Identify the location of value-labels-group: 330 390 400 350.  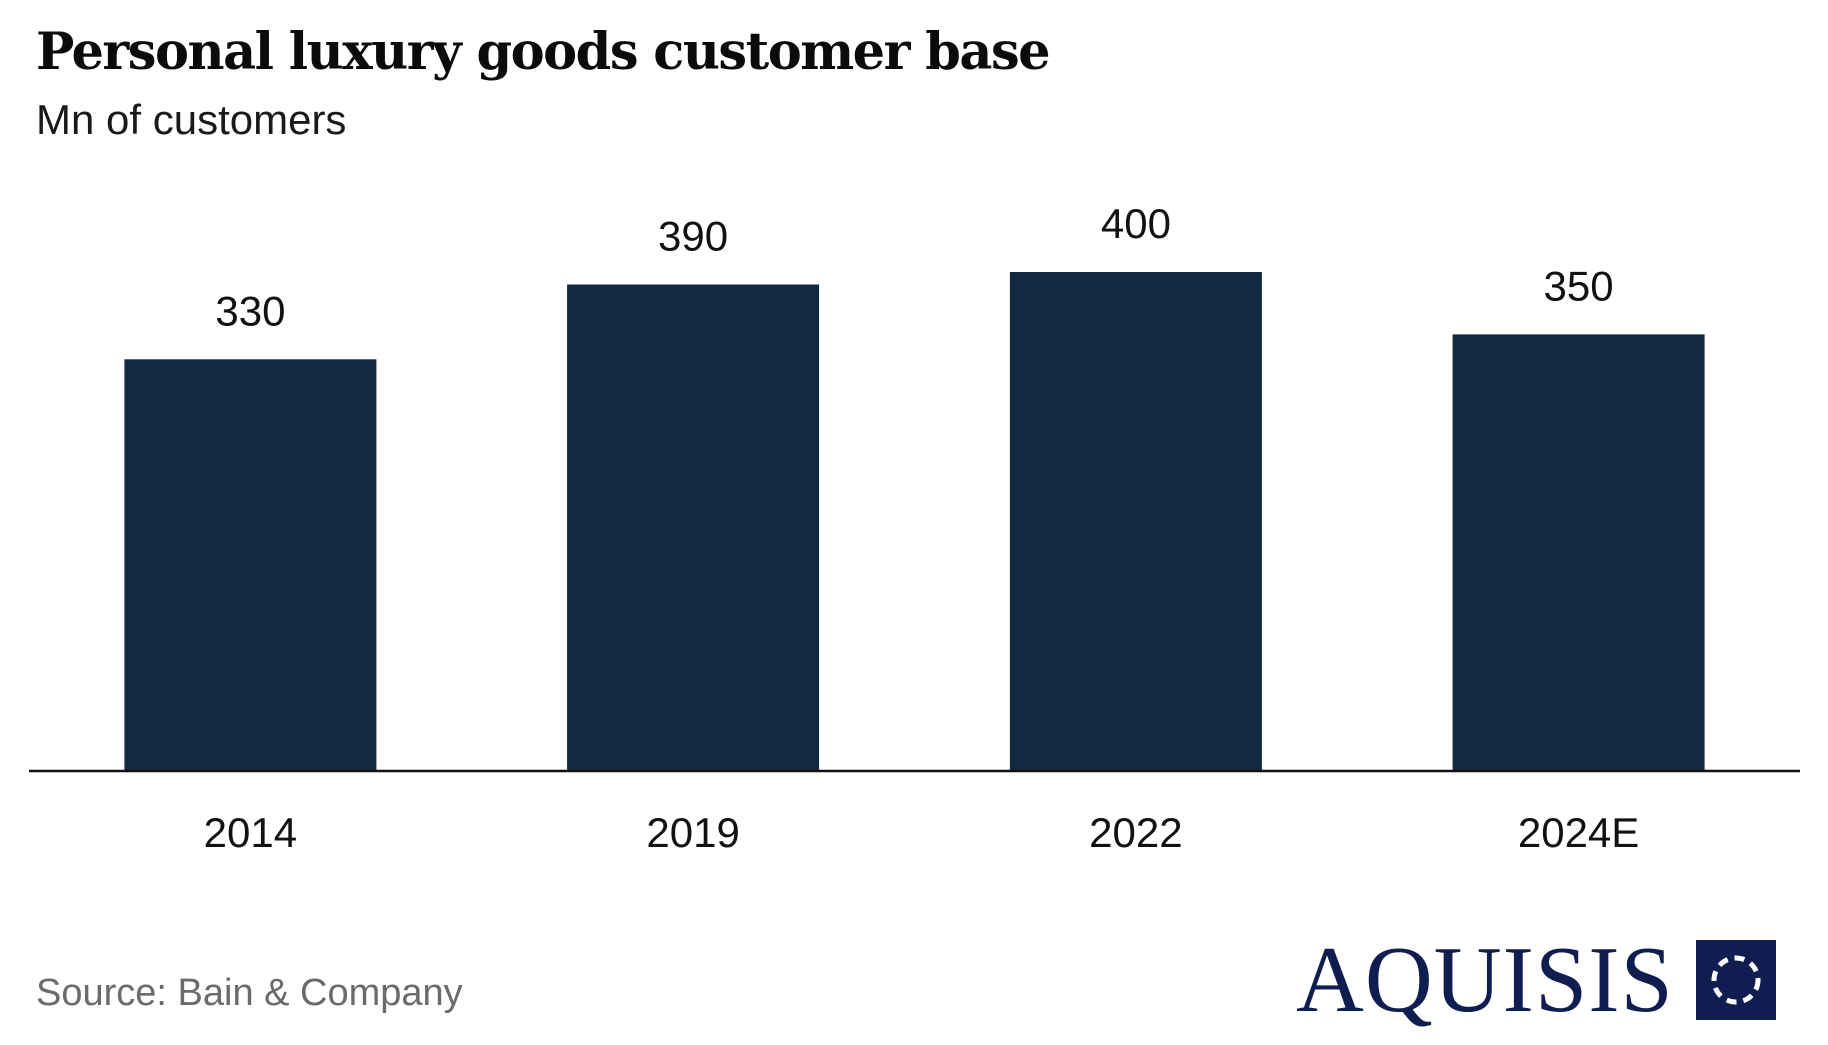
(914, 267).